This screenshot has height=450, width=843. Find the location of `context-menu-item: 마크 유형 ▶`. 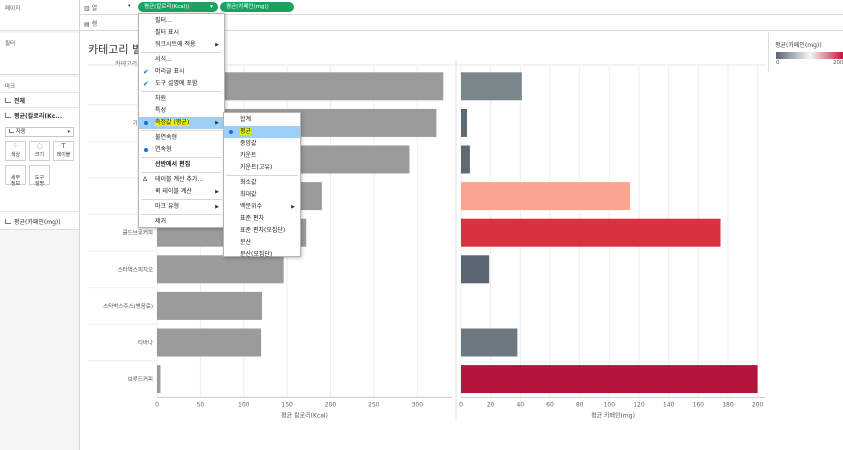

context-menu-item: 마크 유형 ▶ is located at coordinates (181, 207).